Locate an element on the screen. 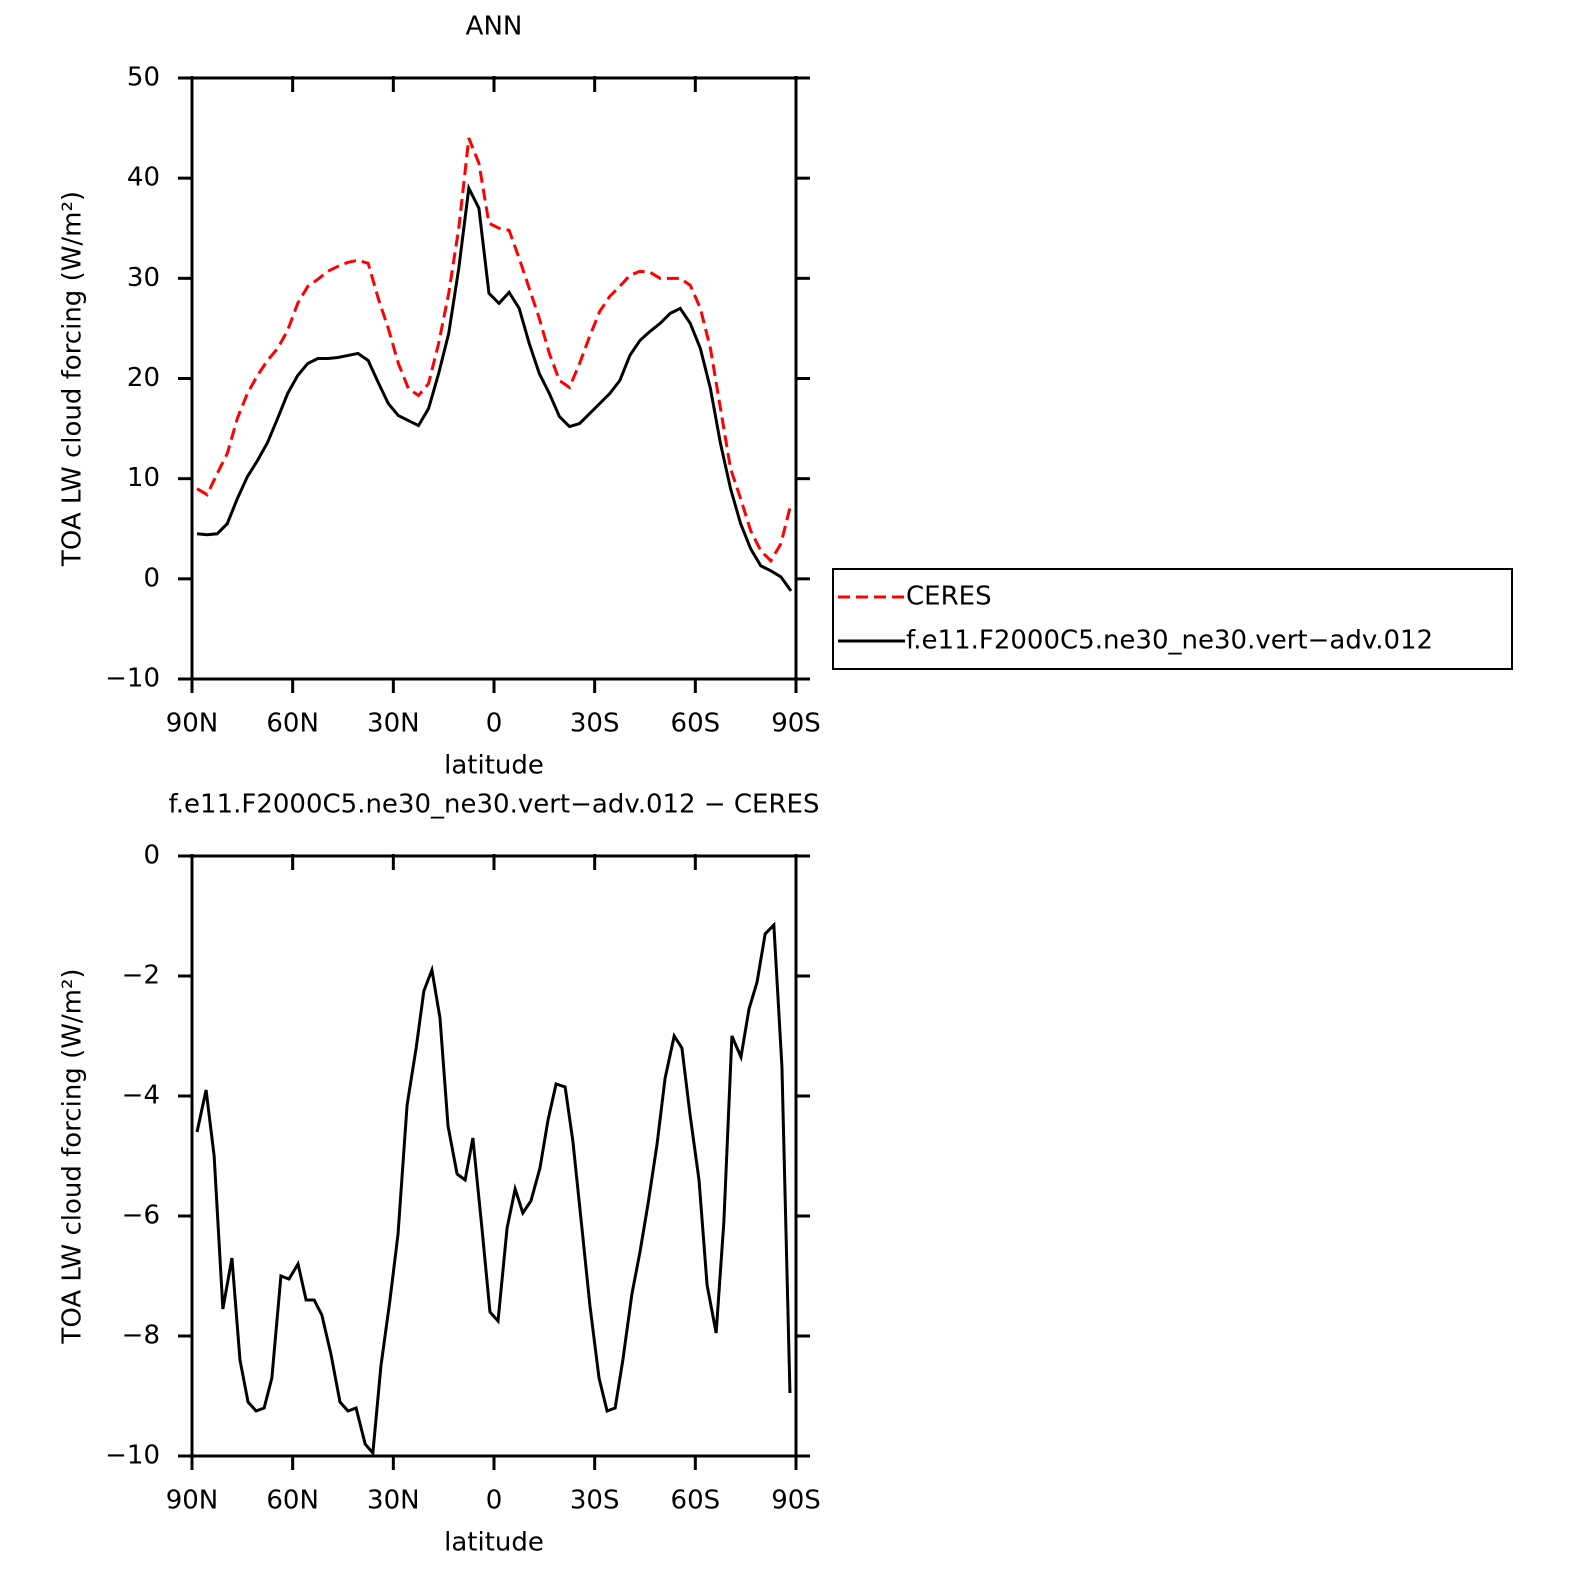 The image size is (1583, 1581). y-tick-label: 40 is located at coordinates (143, 178).